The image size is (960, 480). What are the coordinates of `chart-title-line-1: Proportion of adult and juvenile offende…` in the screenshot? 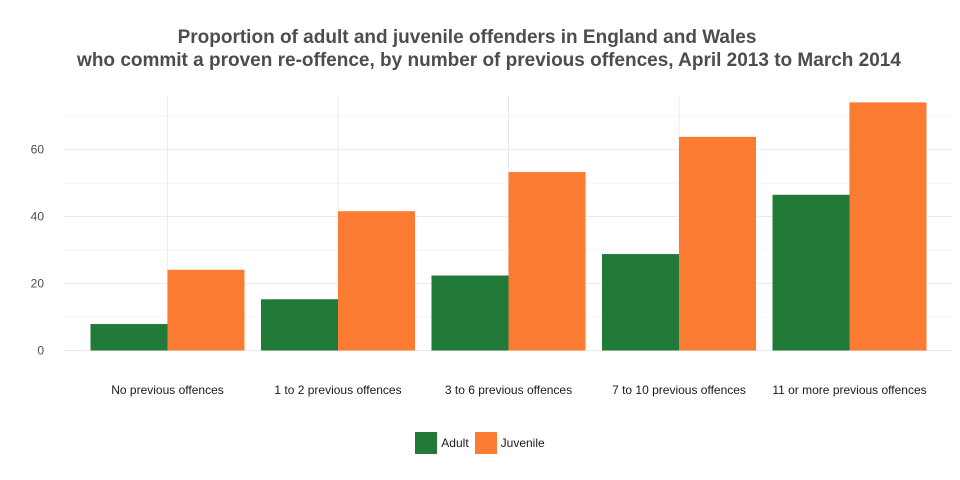 It's located at (467, 37).